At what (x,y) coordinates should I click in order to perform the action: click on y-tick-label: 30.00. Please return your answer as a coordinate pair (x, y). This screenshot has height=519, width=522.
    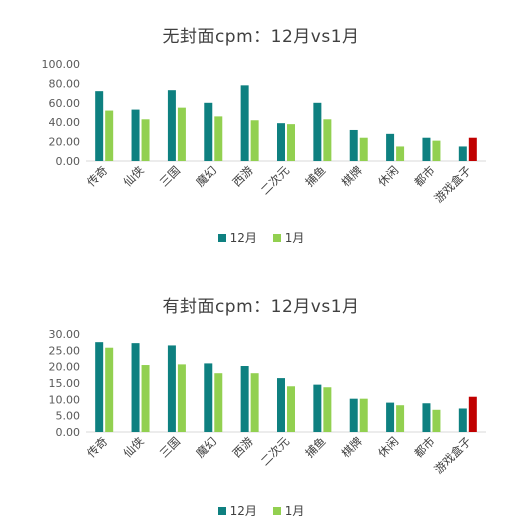
    Looking at the image, I should click on (65, 334).